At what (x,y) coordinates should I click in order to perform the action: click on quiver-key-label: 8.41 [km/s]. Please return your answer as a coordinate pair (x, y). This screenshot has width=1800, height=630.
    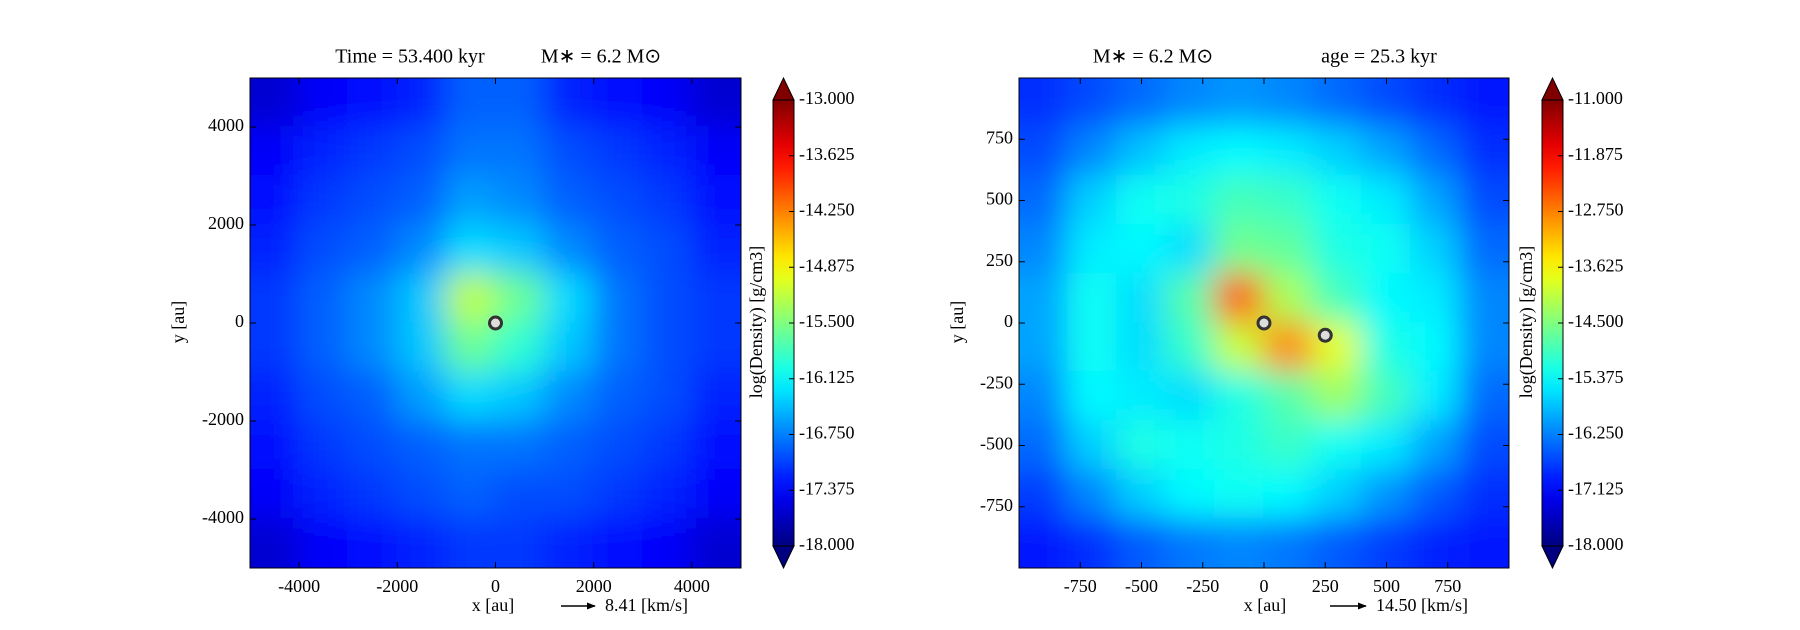
    Looking at the image, I should click on (646, 605).